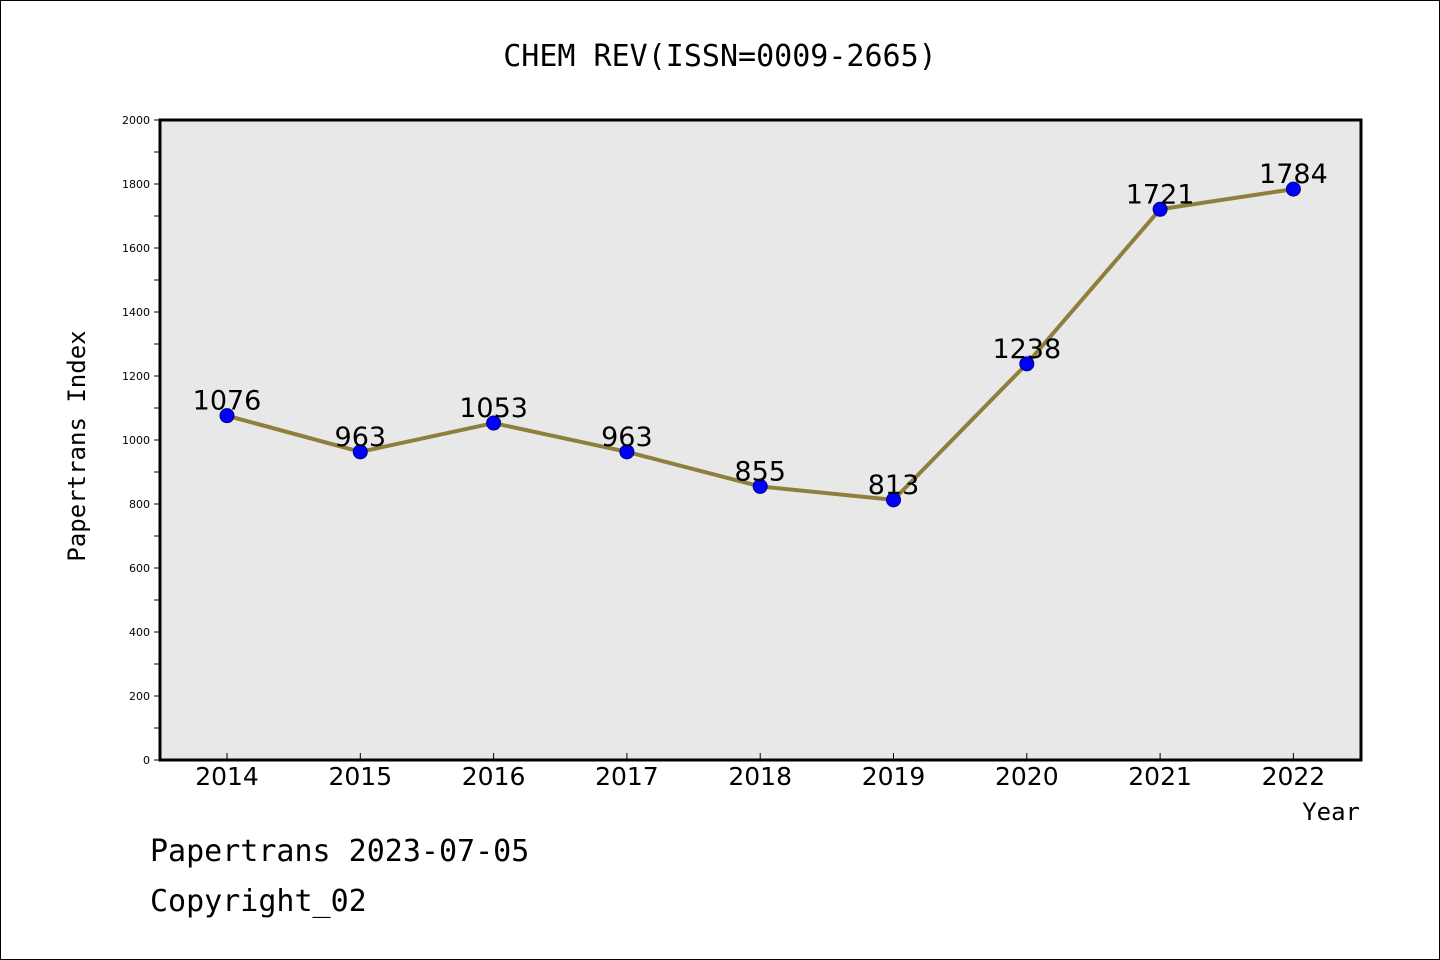 Image resolution: width=1440 pixels, height=960 pixels. I want to click on footer-copyright: Copyright_02, so click(258, 901).